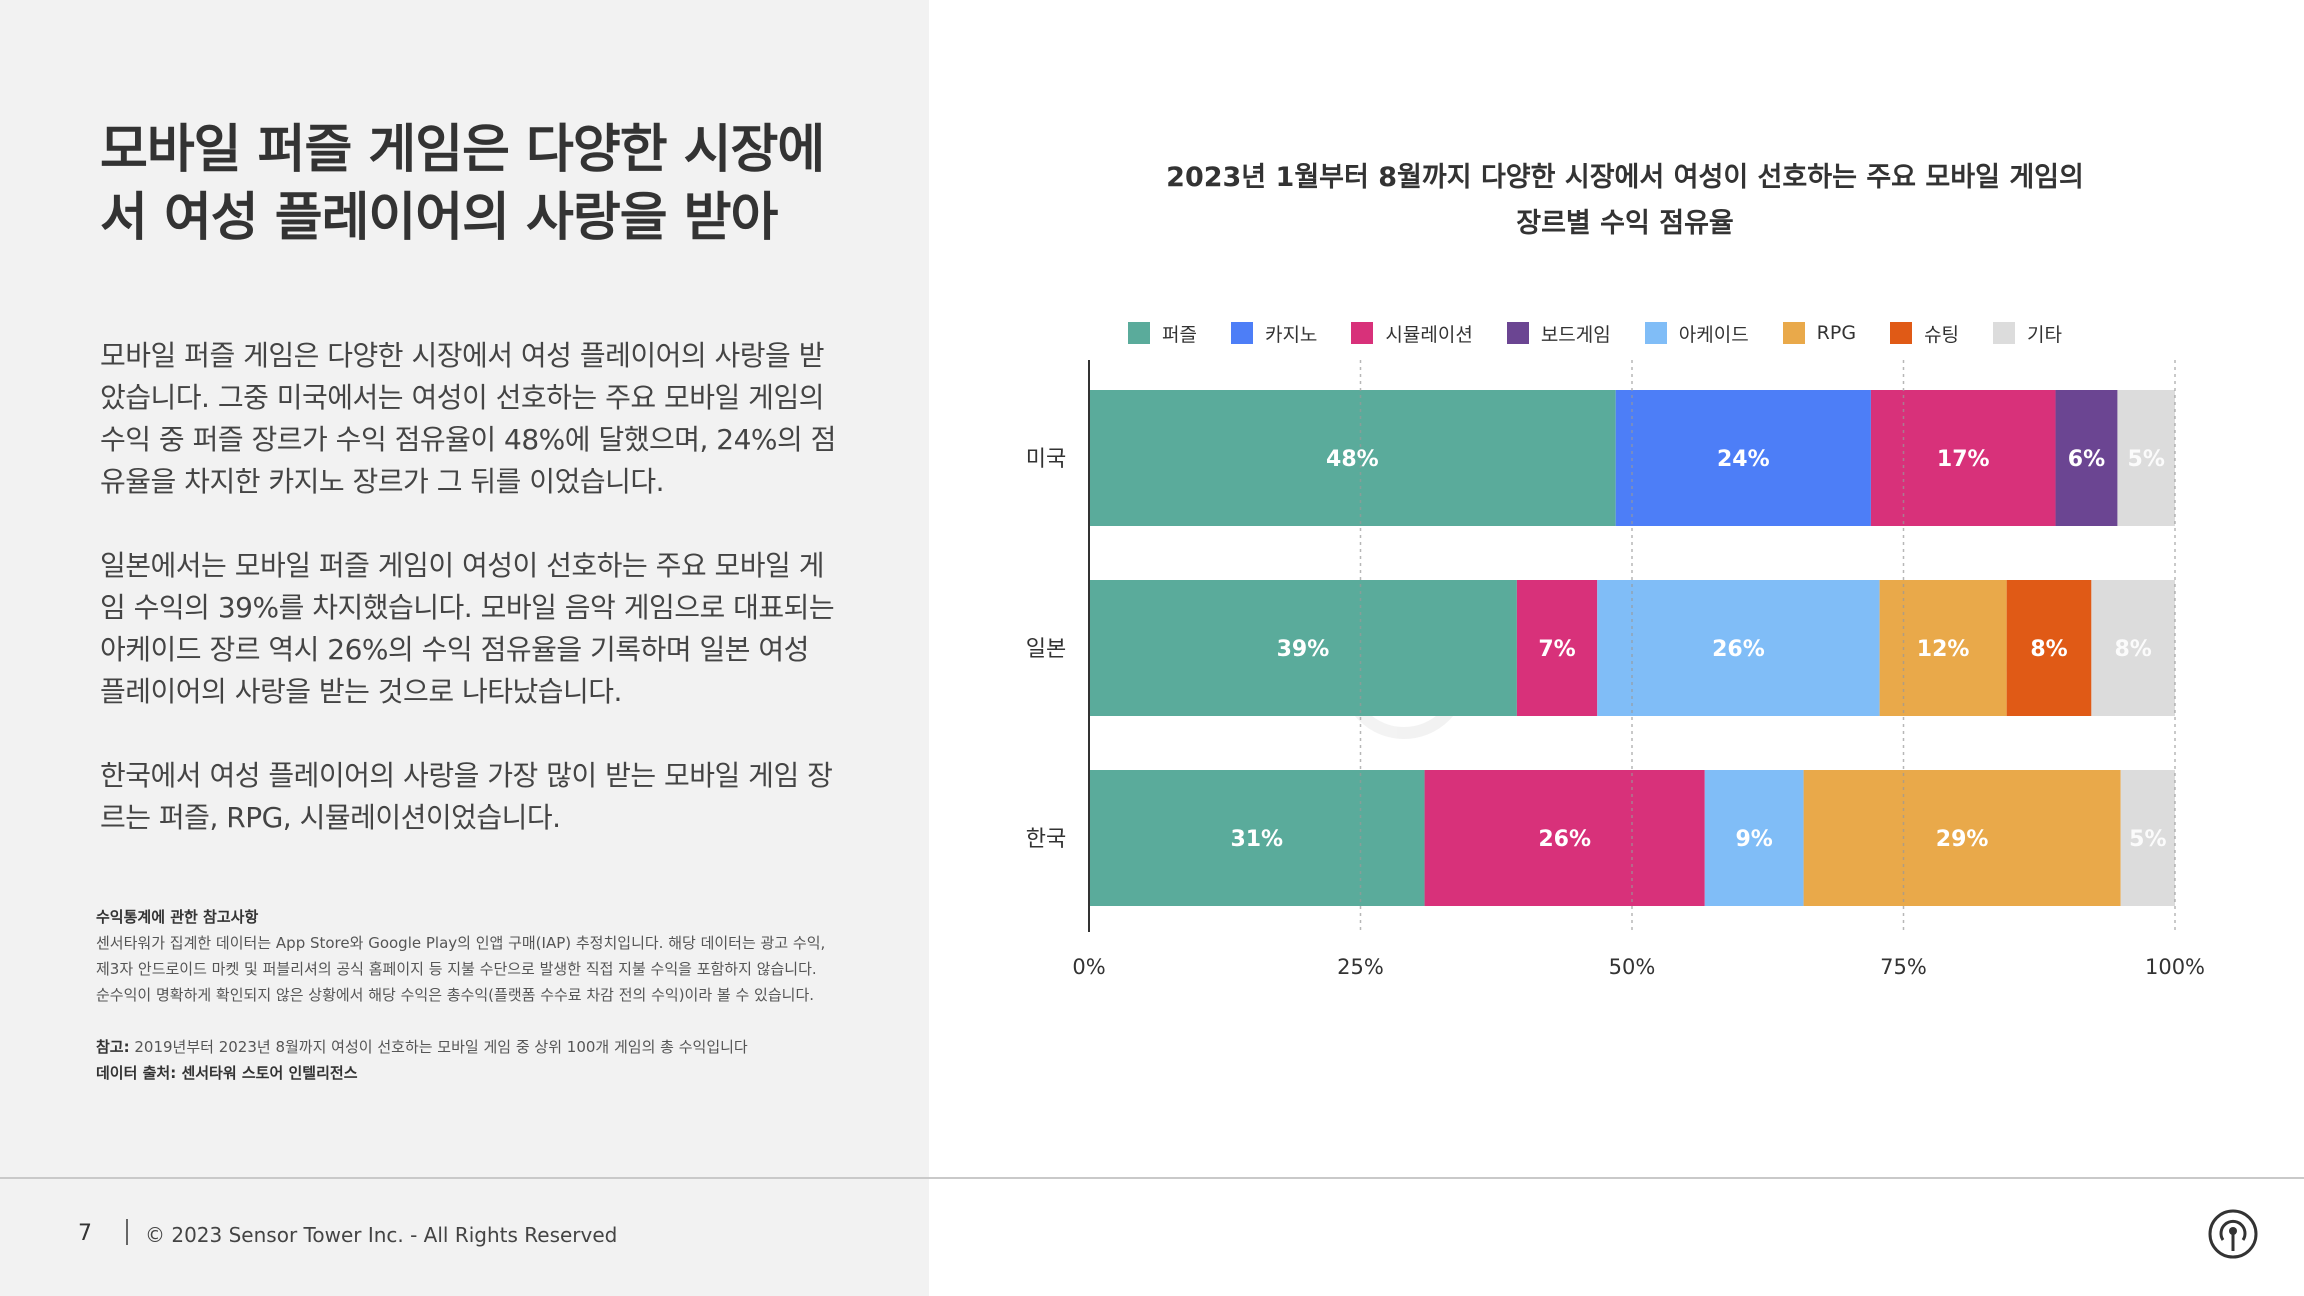 Image resolution: width=2304 pixels, height=1296 pixels. I want to click on data-label: 24%, so click(1743, 459).